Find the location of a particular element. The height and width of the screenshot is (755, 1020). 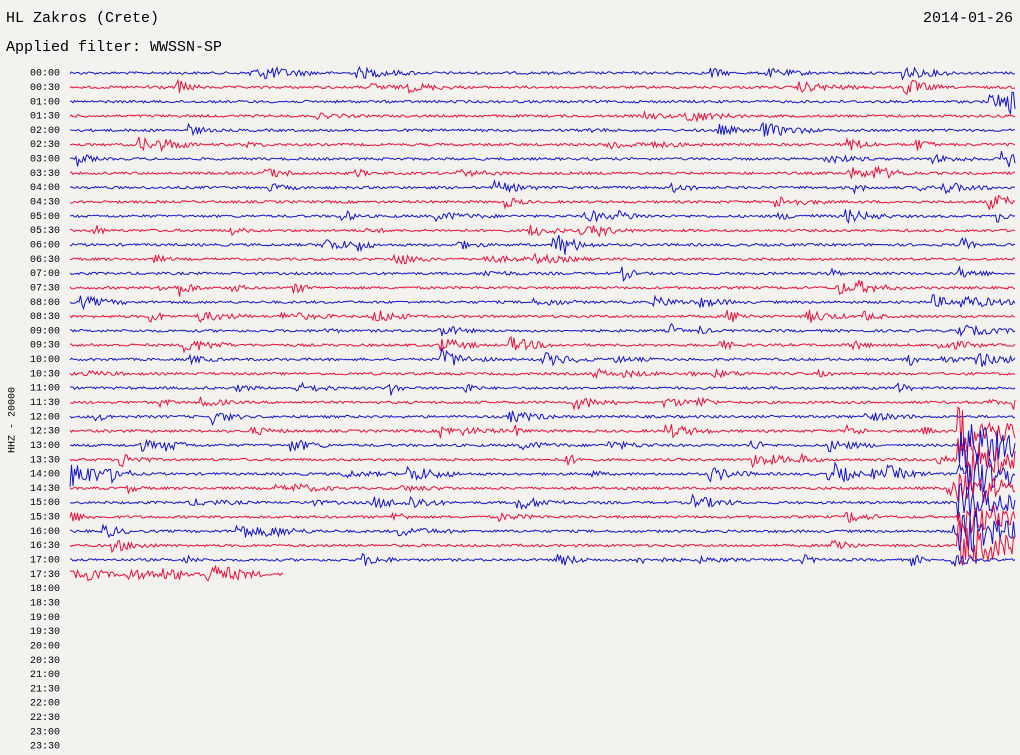

row-label: 16:30 is located at coordinates (45, 546).